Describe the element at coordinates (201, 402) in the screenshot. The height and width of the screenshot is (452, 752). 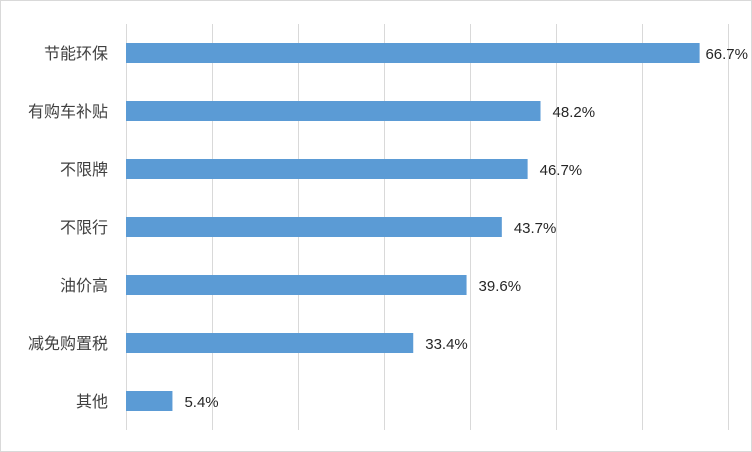
I see `value-label: 5.4%` at that location.